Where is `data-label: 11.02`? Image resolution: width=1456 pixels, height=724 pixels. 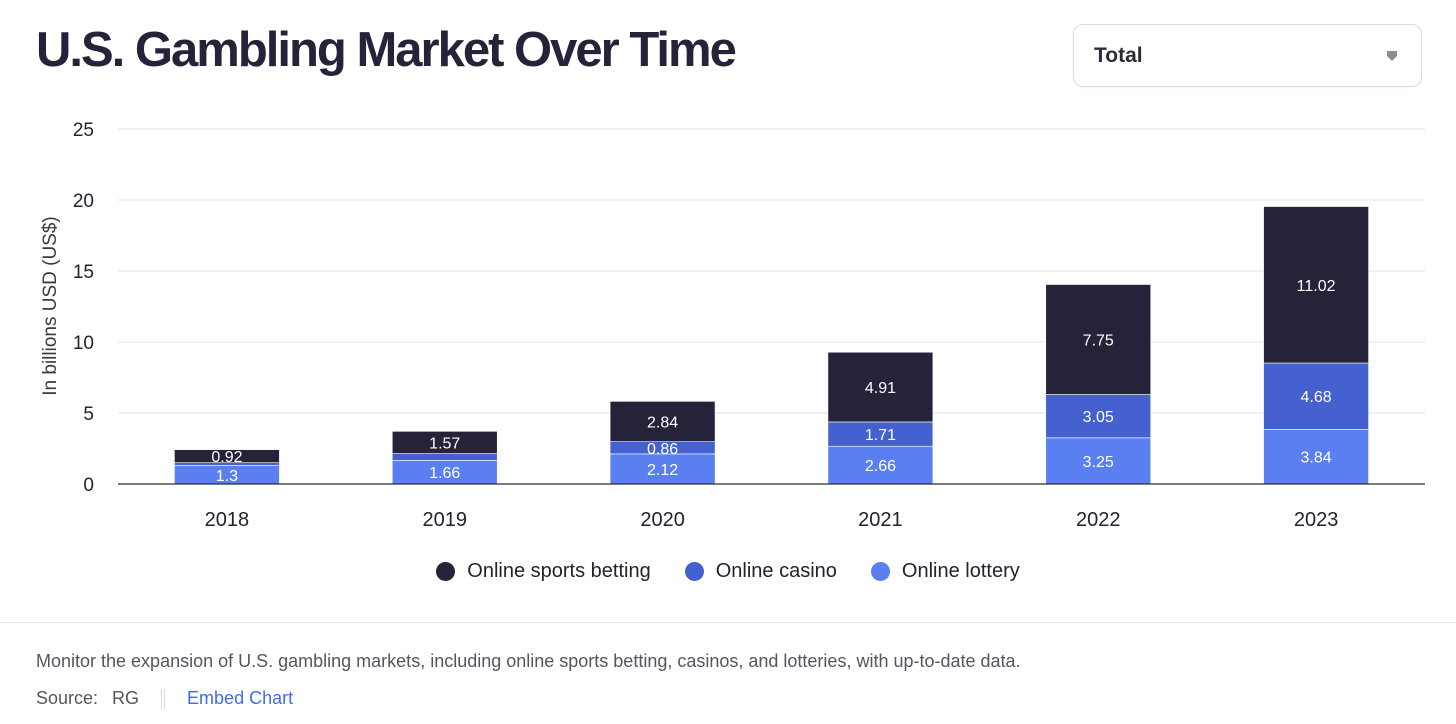
data-label: 11.02 is located at coordinates (1316, 286).